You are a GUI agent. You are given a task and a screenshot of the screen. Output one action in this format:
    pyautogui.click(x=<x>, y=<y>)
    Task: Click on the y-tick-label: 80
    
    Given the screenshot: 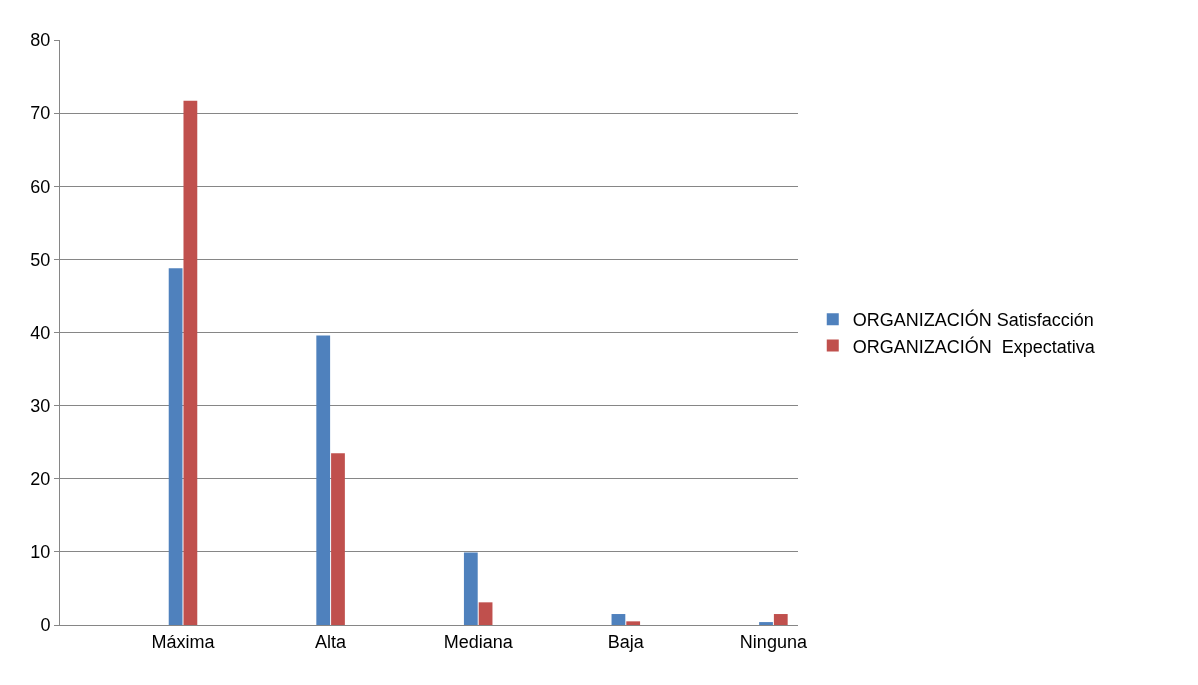 What is the action you would take?
    pyautogui.click(x=40, y=40)
    